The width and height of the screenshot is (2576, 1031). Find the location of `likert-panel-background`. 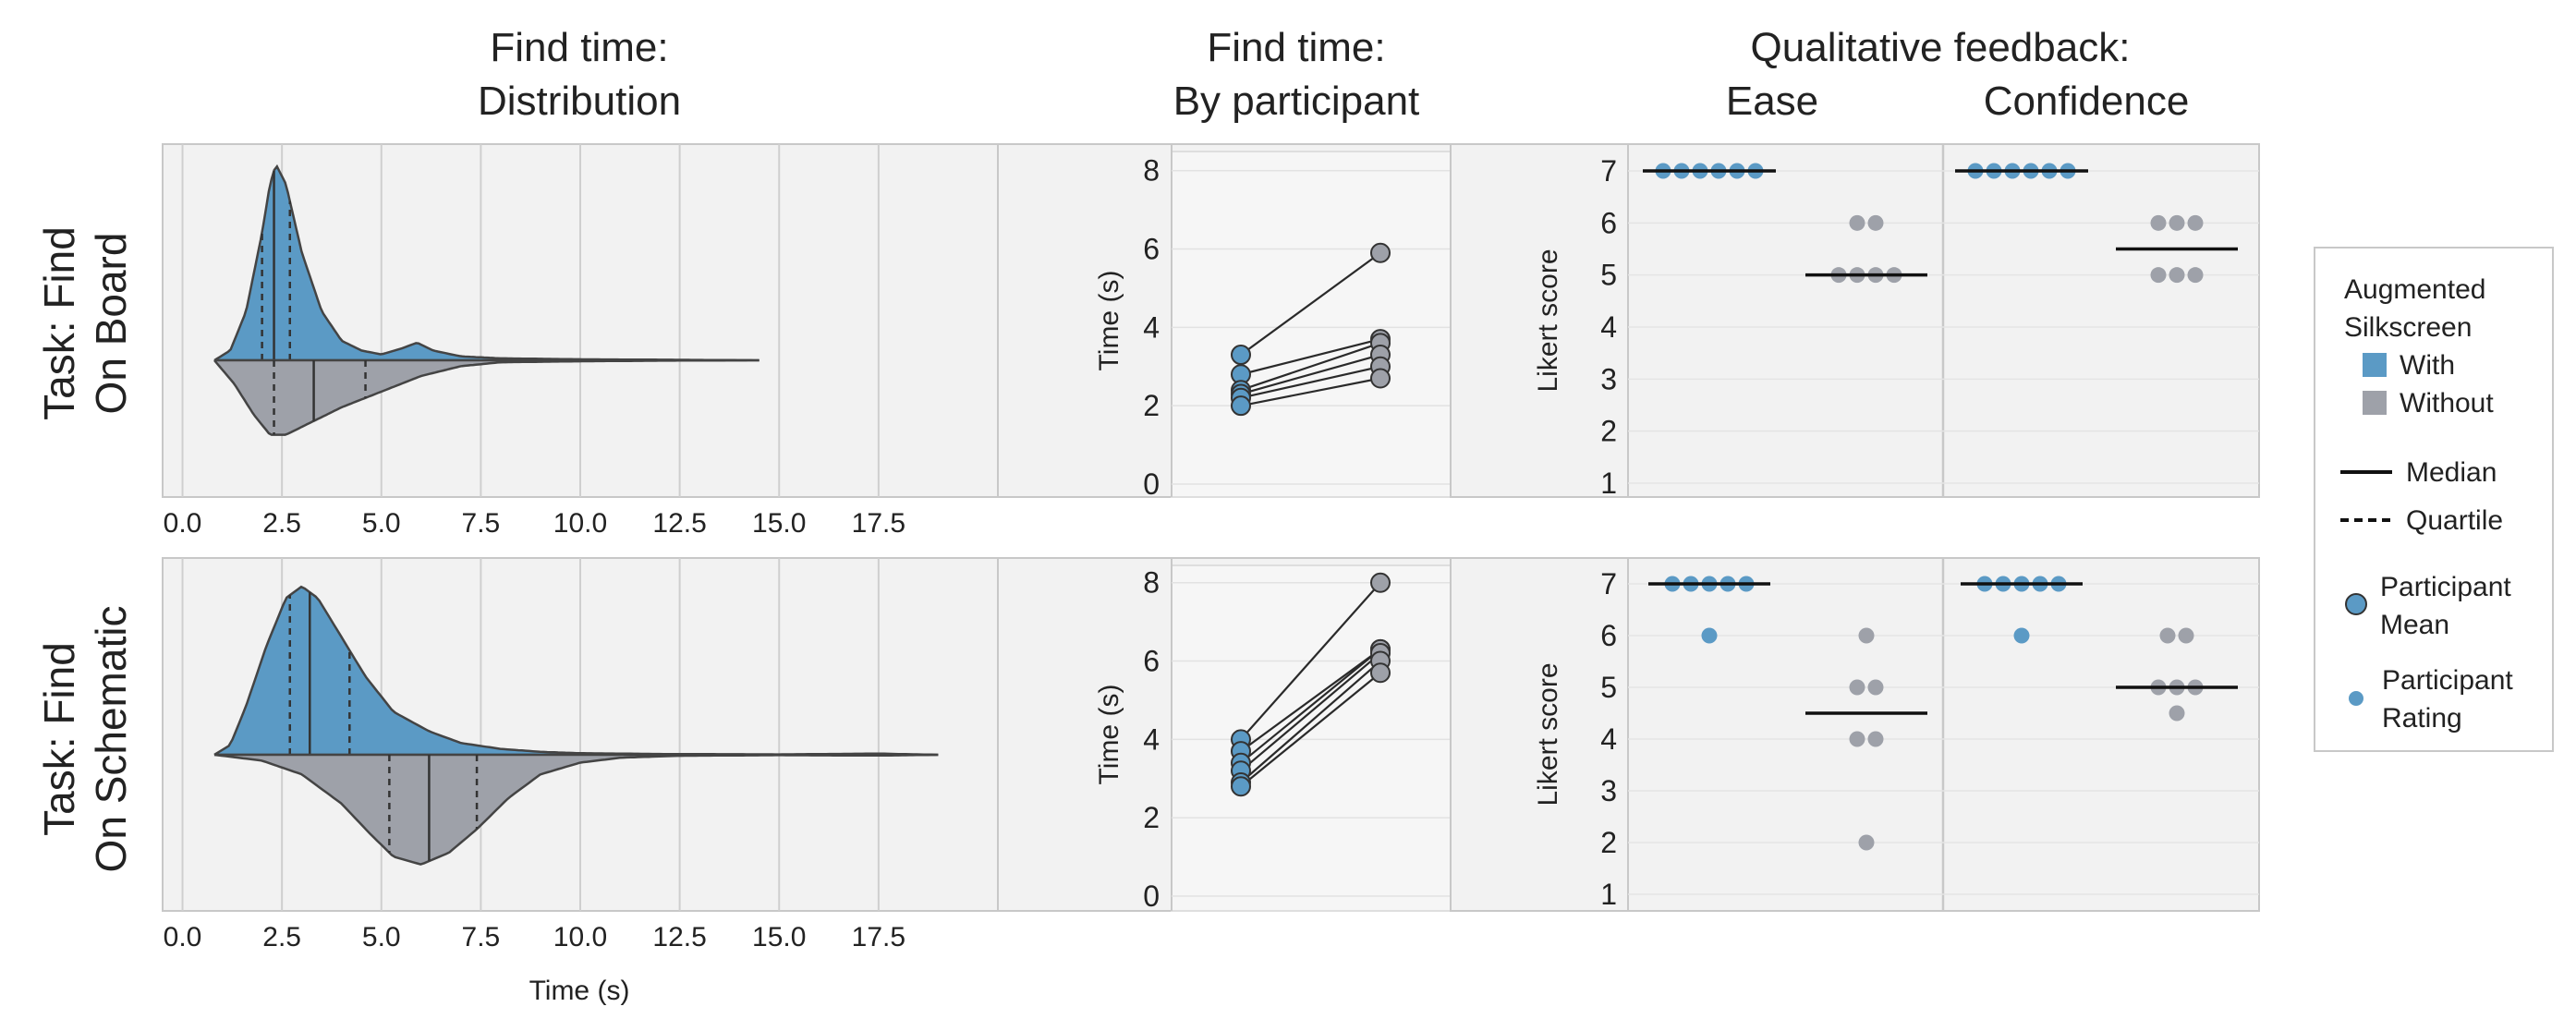

likert-panel-background is located at coordinates (1855, 320).